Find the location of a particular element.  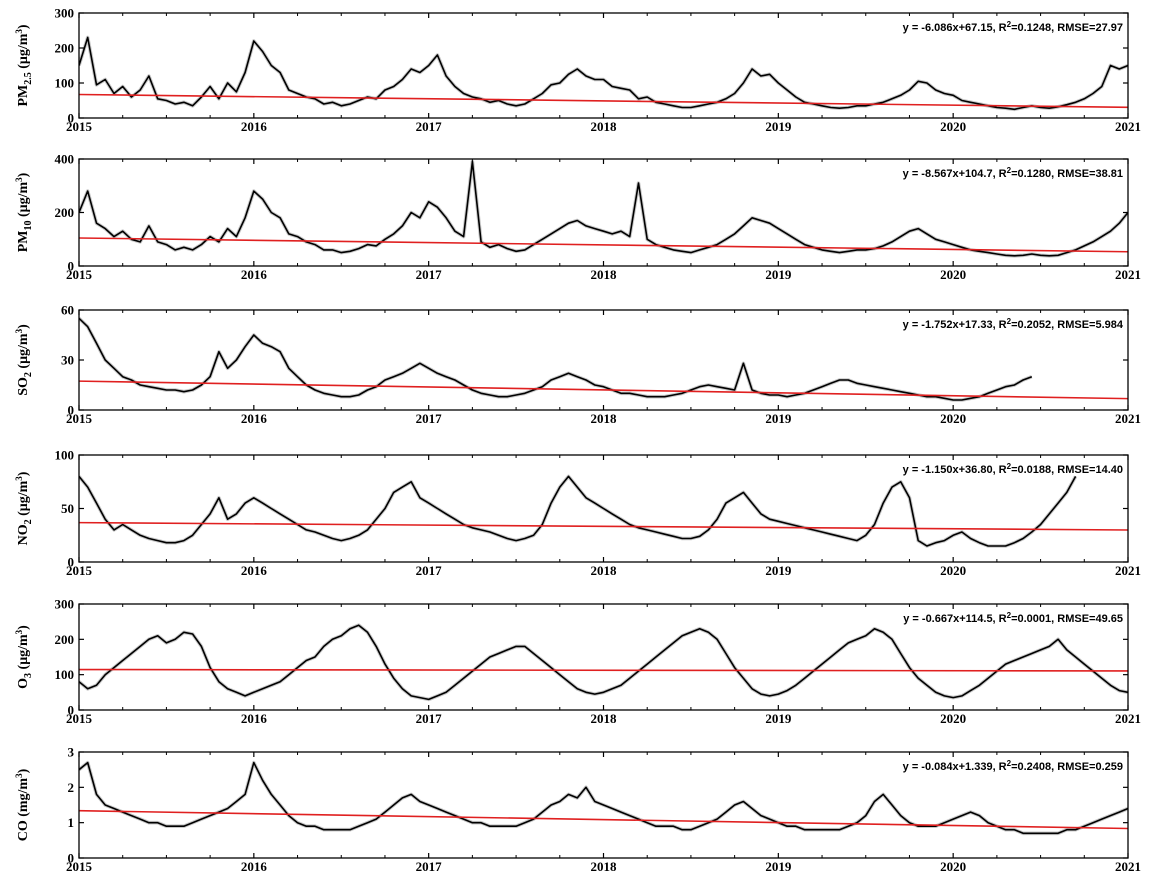

y-label-unit: (mg/m is located at coordinates (23, 799).